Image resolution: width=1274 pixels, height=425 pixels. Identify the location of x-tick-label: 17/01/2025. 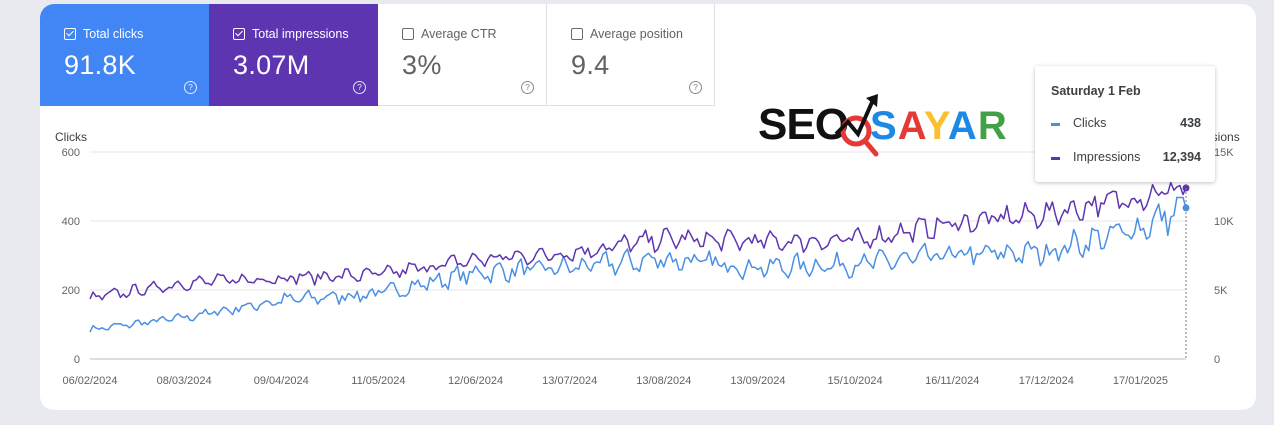
(1140, 381).